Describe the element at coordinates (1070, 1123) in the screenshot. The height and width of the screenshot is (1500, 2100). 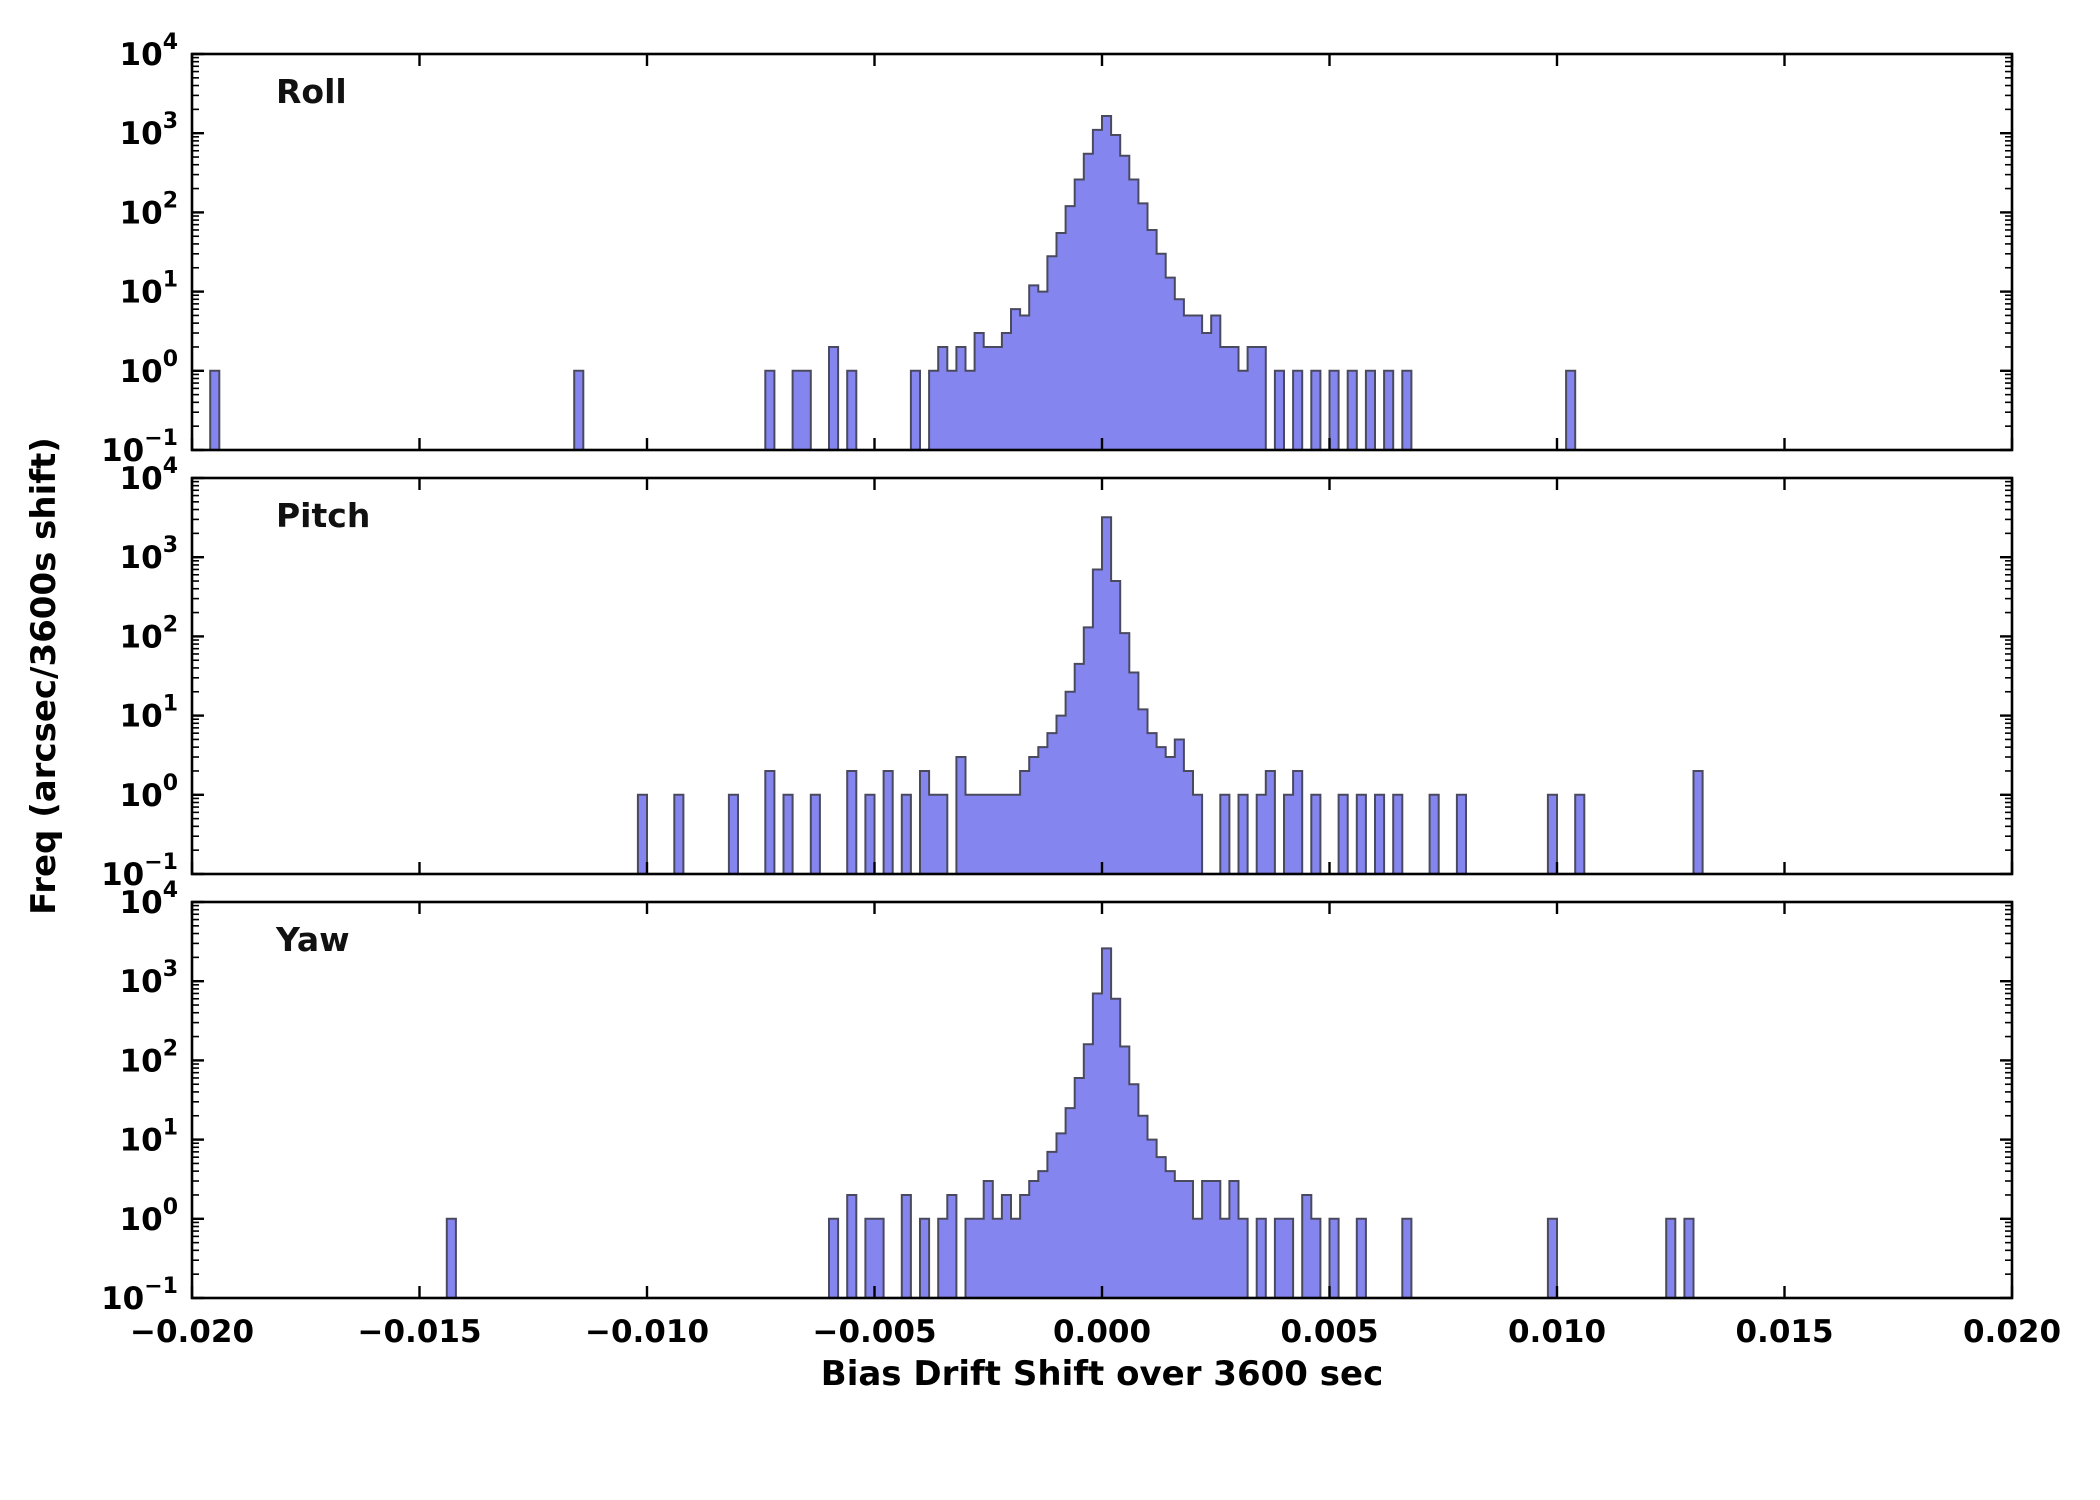
I see `histogram-bars-yaw` at that location.